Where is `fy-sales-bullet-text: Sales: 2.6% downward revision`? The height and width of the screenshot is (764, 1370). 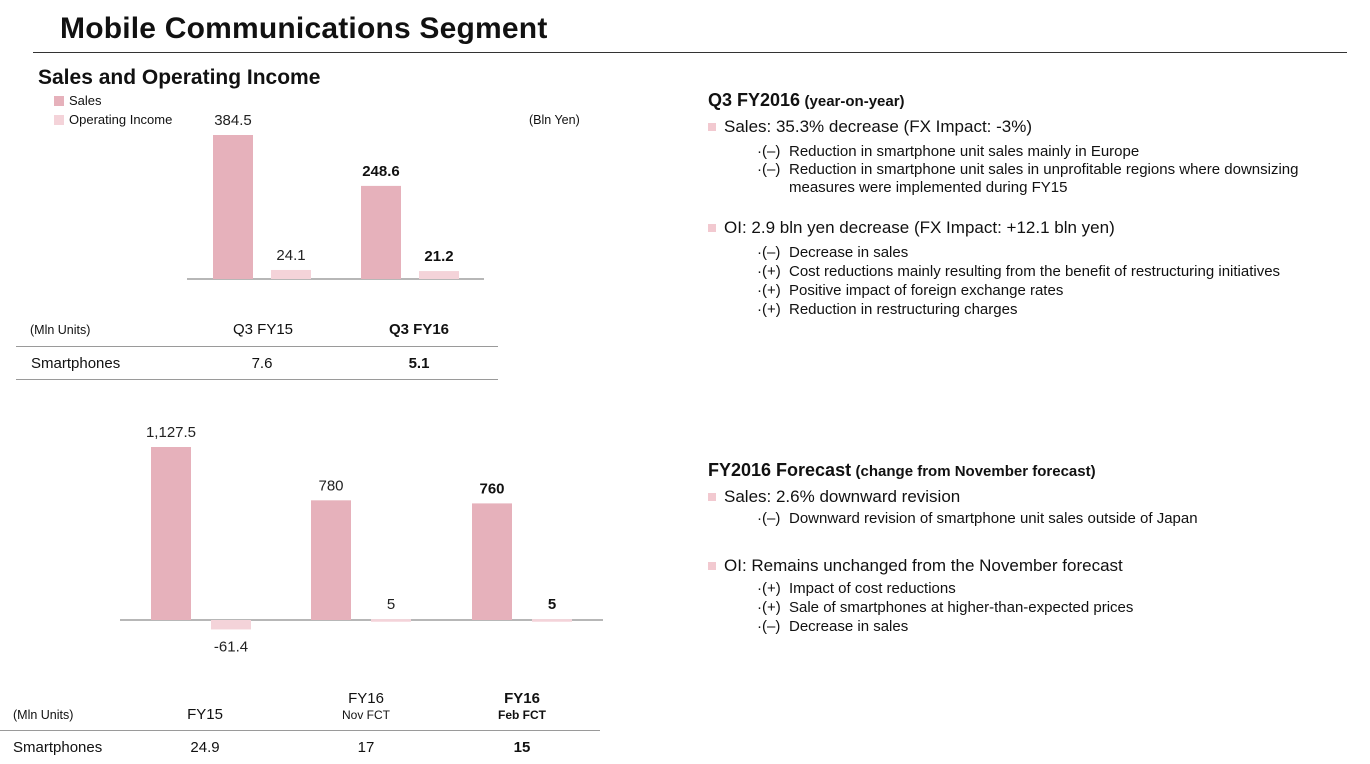 fy-sales-bullet-text: Sales: 2.6% downward revision is located at coordinates (842, 496).